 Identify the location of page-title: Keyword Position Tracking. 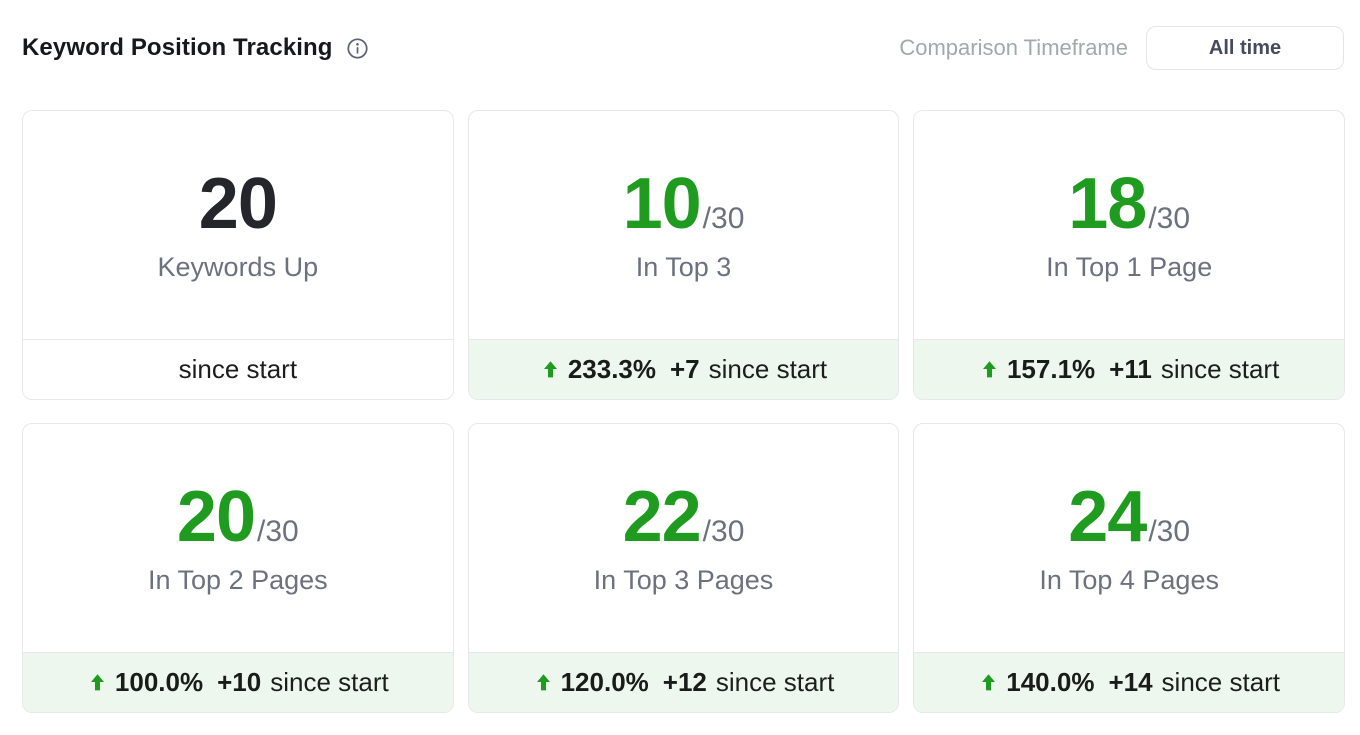
(177, 47).